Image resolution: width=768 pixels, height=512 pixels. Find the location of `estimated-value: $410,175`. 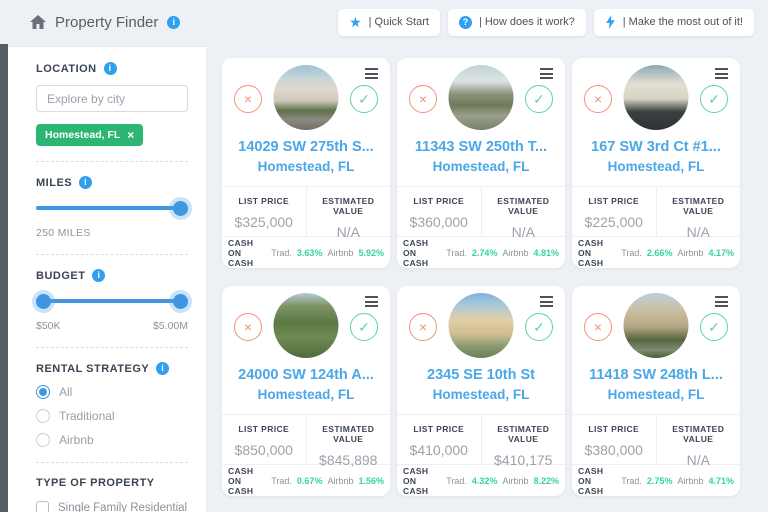

estimated-value: $410,175 is located at coordinates (523, 460).